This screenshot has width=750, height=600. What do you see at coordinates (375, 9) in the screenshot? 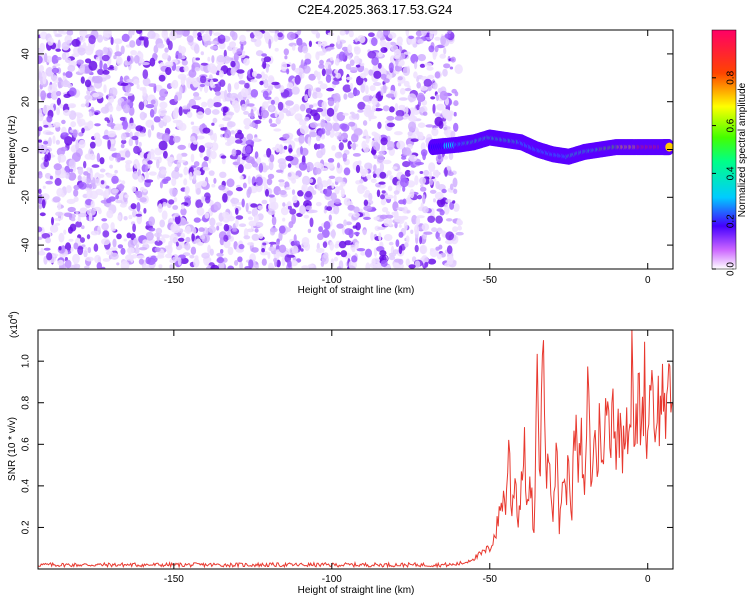
I see `chart-title: C2E4.2025.363.17.53.G24` at bounding box center [375, 9].